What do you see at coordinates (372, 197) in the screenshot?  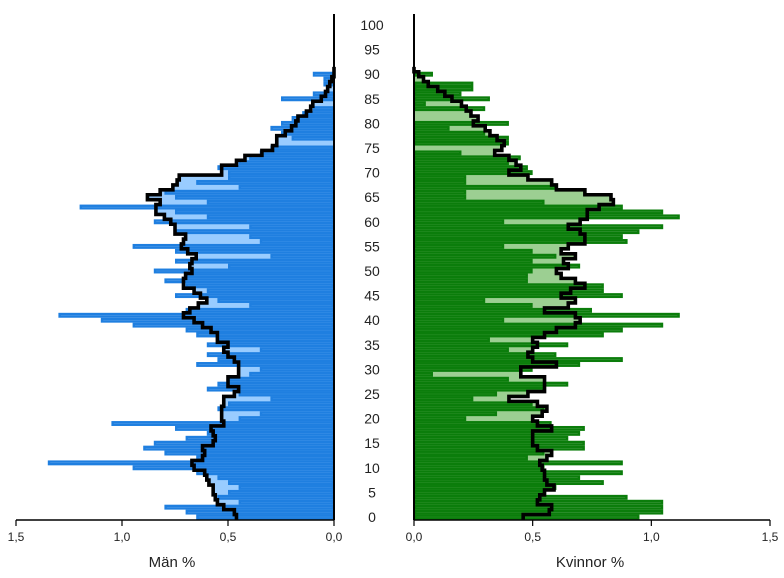 I see `age-tick-label: 65` at bounding box center [372, 197].